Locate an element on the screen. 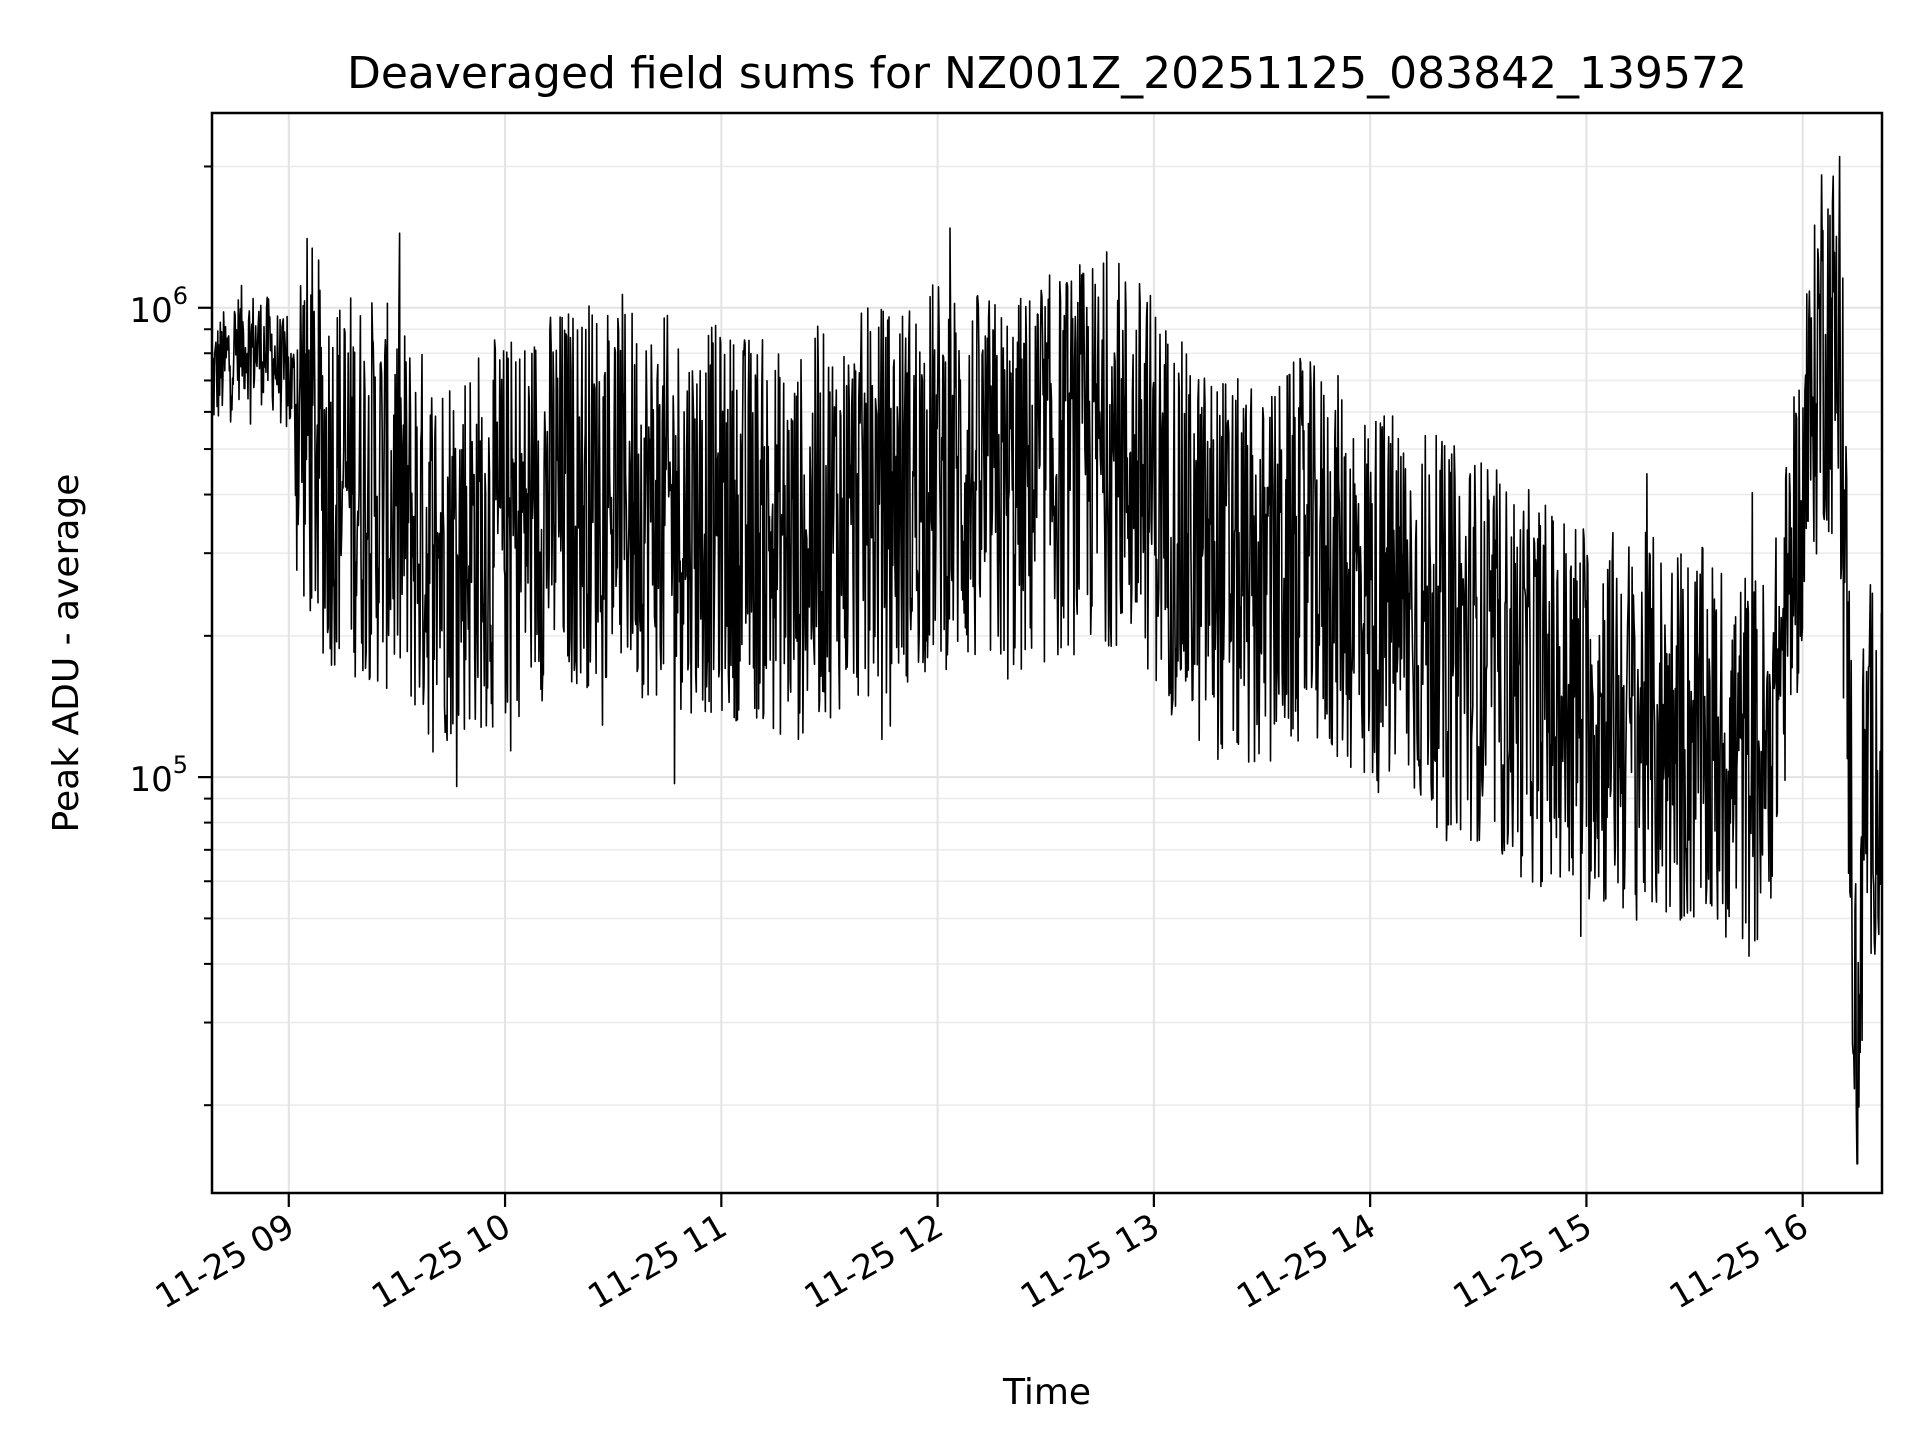  y-axis-ticks: 10⁵ 10⁶ is located at coordinates (170, 636).